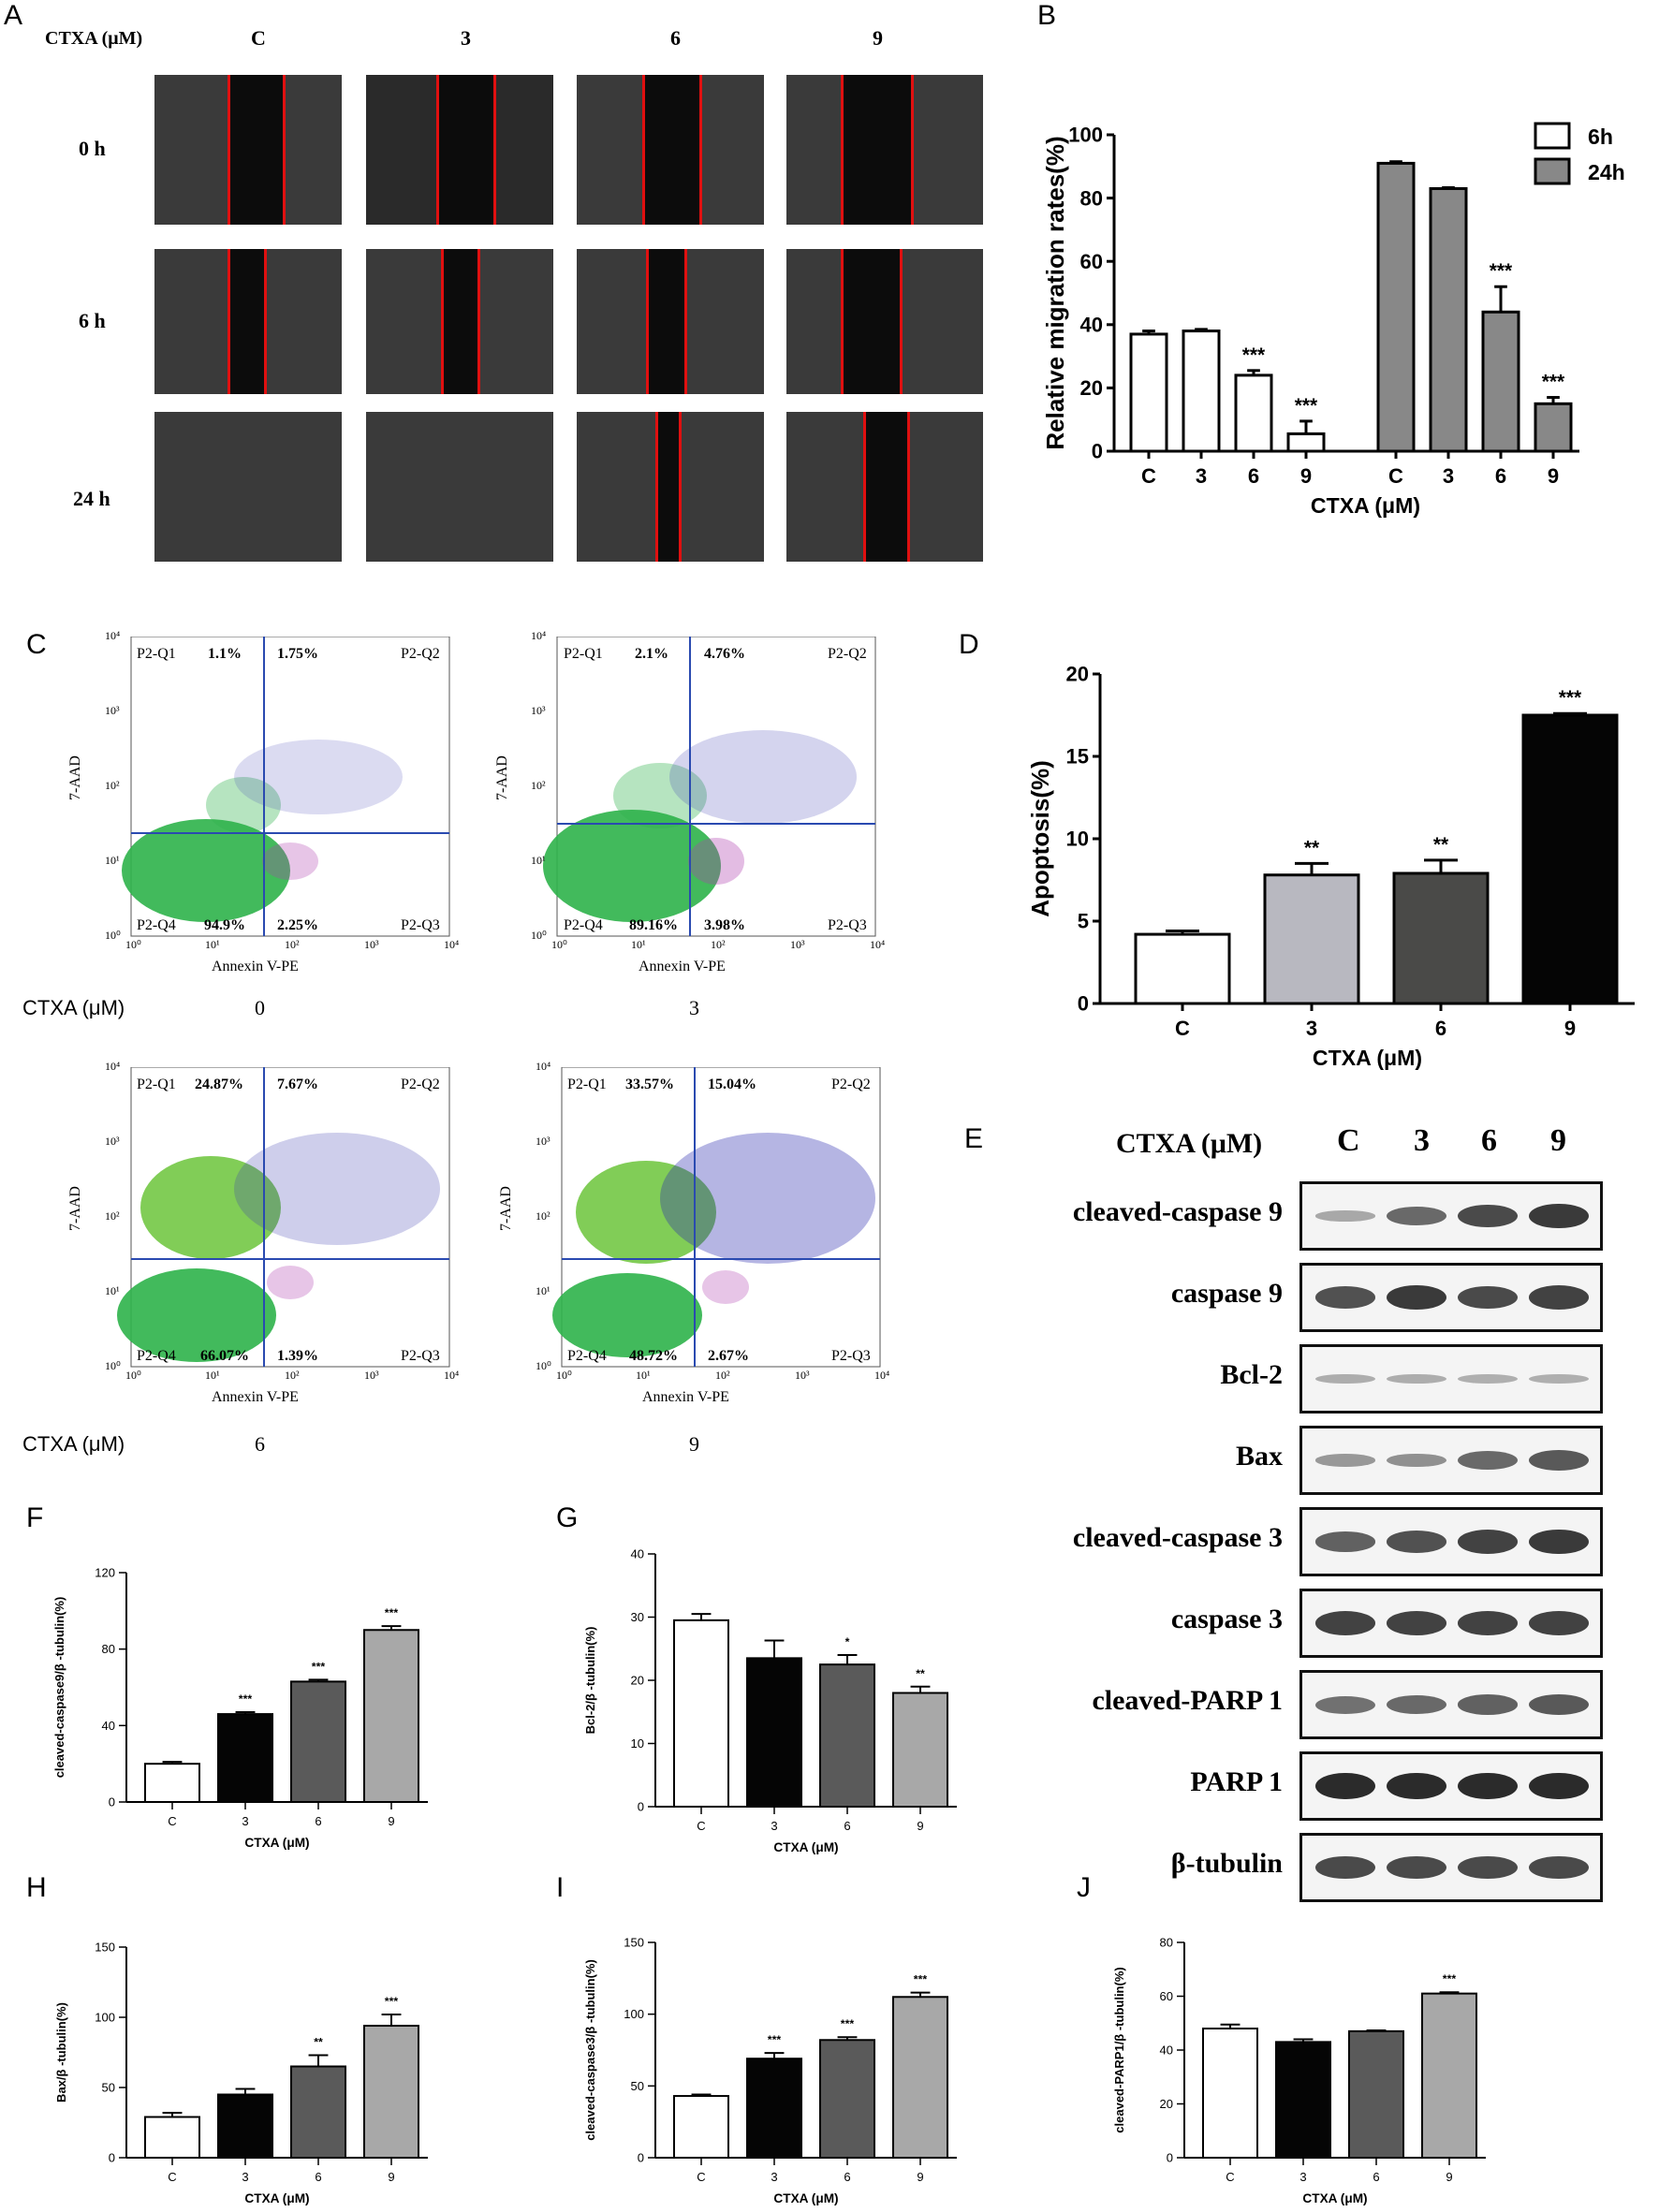 The height and width of the screenshot is (2212, 1659). Describe the element at coordinates (1119, 2049) in the screenshot. I see `y-axis-label: cleaved-PARP1/β -tubulin(%)` at that location.